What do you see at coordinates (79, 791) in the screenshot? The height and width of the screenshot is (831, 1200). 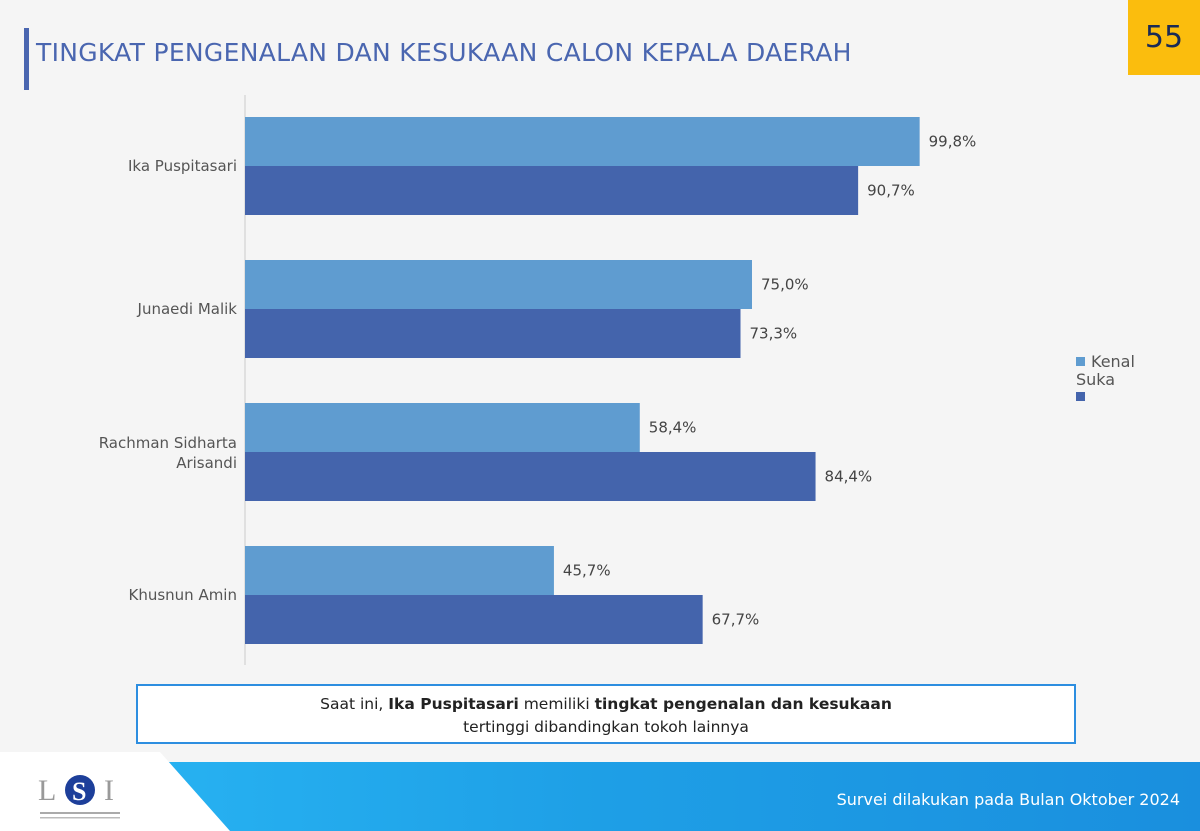 I see `svg-text: S` at bounding box center [79, 791].